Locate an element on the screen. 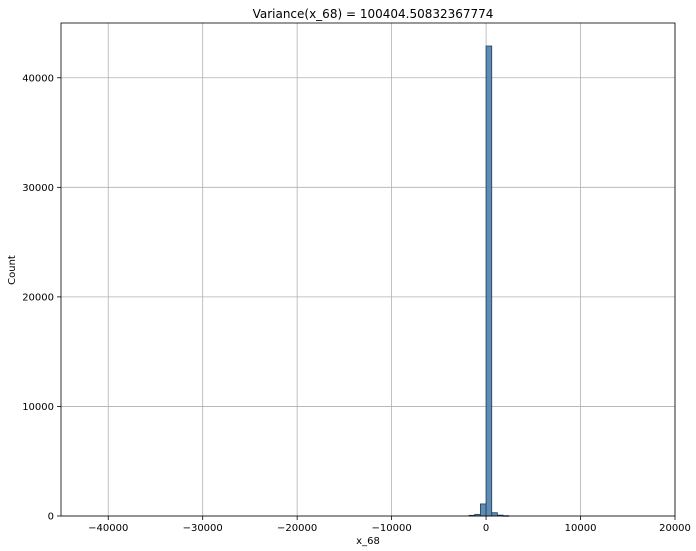 This screenshot has height=551, width=696. bars is located at coordinates (489, 281).